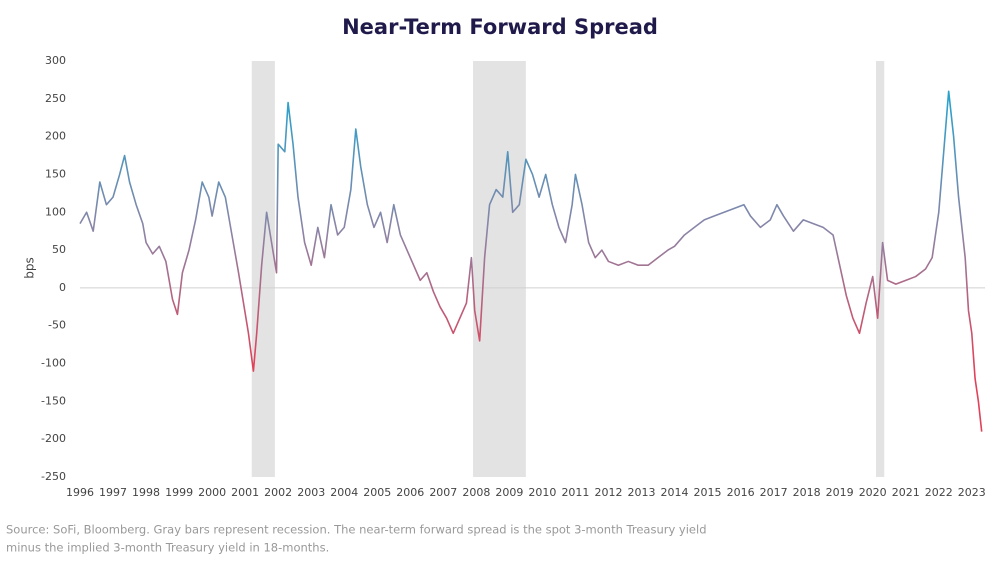  What do you see at coordinates (278, 492) in the screenshot?
I see `x-tick-label: 2002` at bounding box center [278, 492].